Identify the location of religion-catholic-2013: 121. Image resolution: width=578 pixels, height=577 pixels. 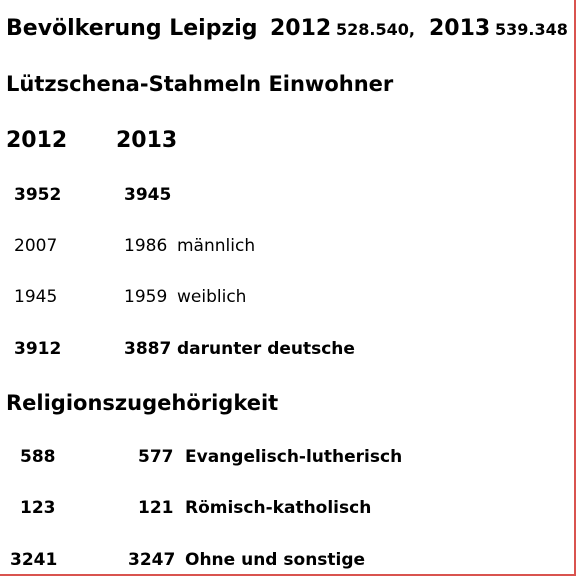
(156, 508).